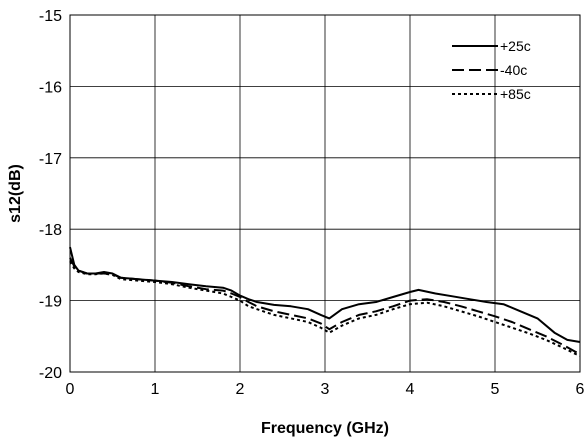  Describe the element at coordinates (50, 230) in the screenshot. I see `y-tick-label: -18` at that location.